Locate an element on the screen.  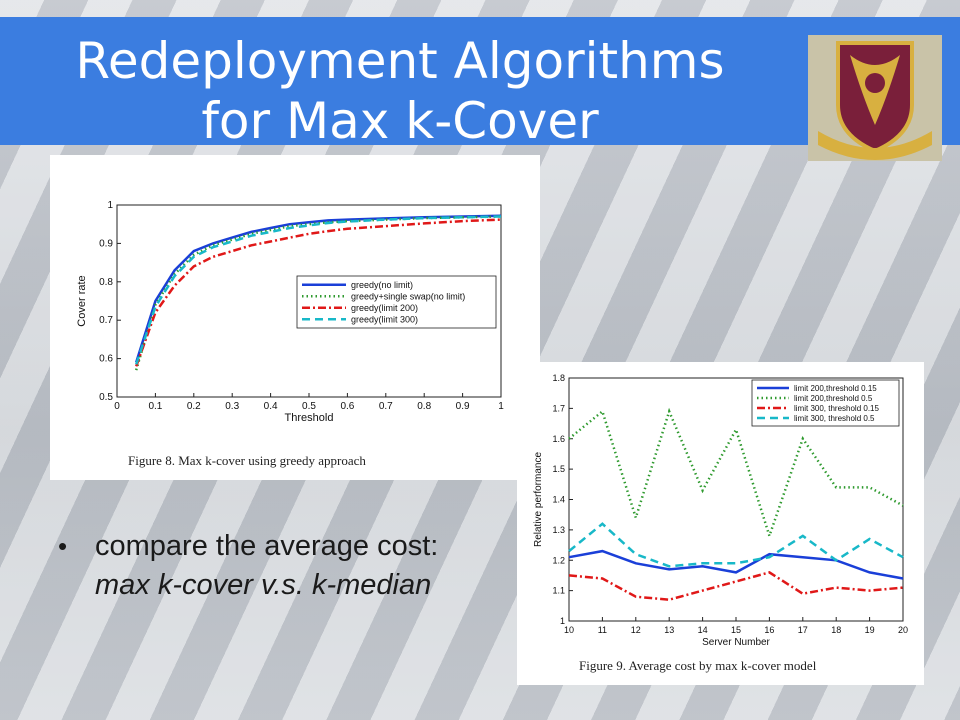
legend-label-3: greedy(limit 200) is located at coordinates (384, 308).